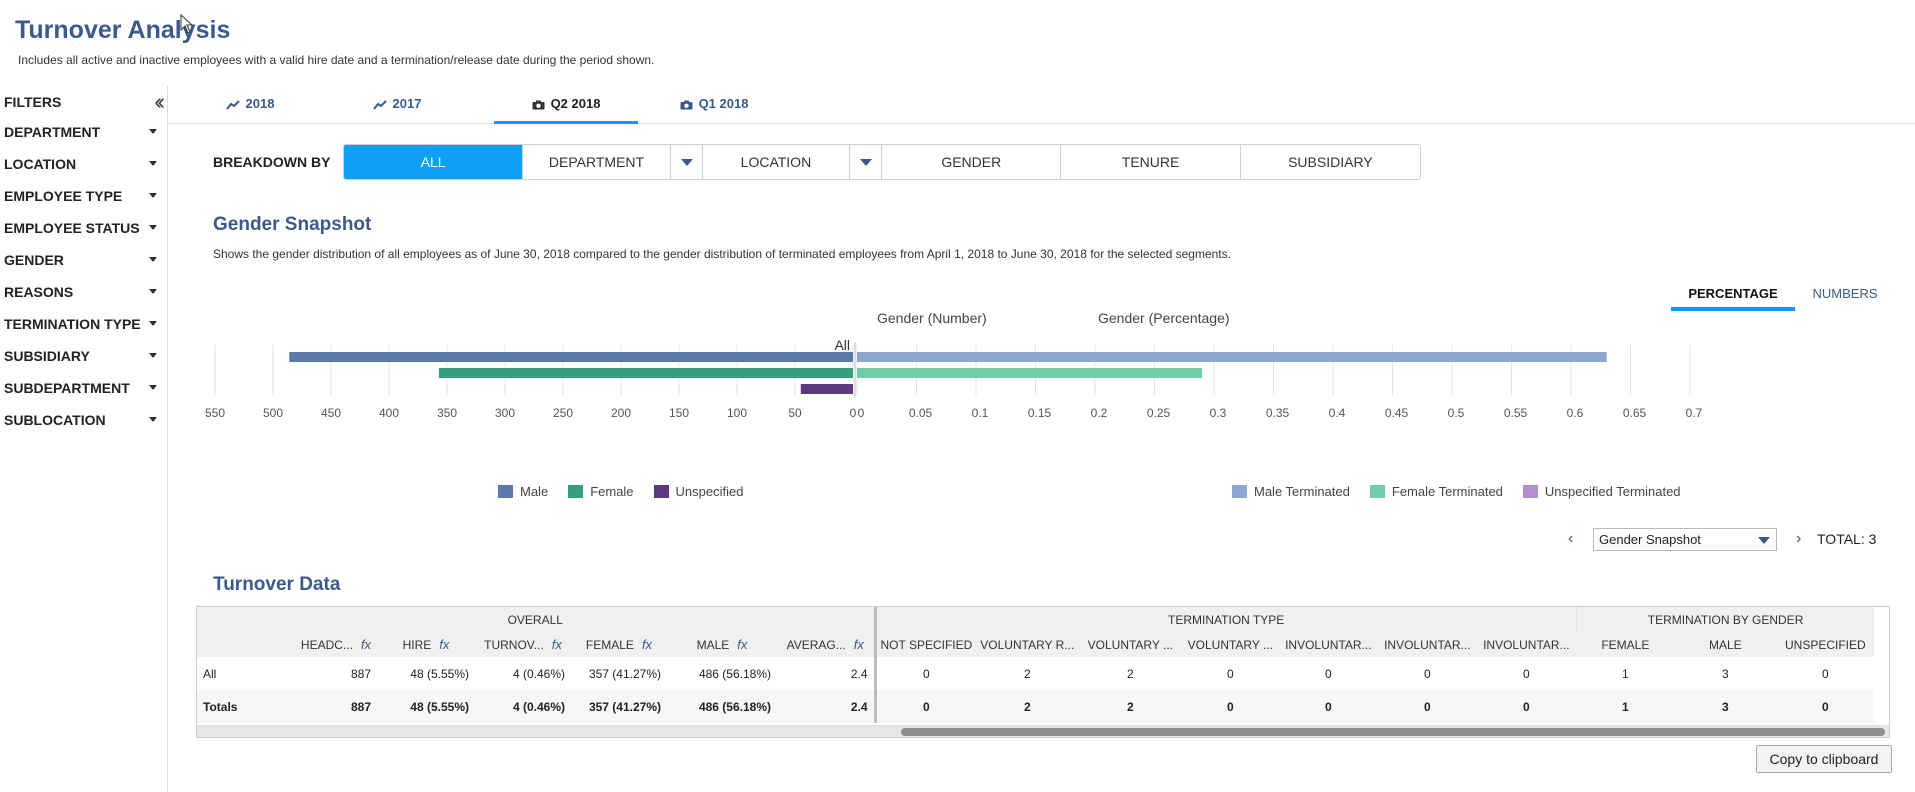  Describe the element at coordinates (1436, 491) in the screenshot. I see `legend-item-female-terminated: Female Terminated` at that location.